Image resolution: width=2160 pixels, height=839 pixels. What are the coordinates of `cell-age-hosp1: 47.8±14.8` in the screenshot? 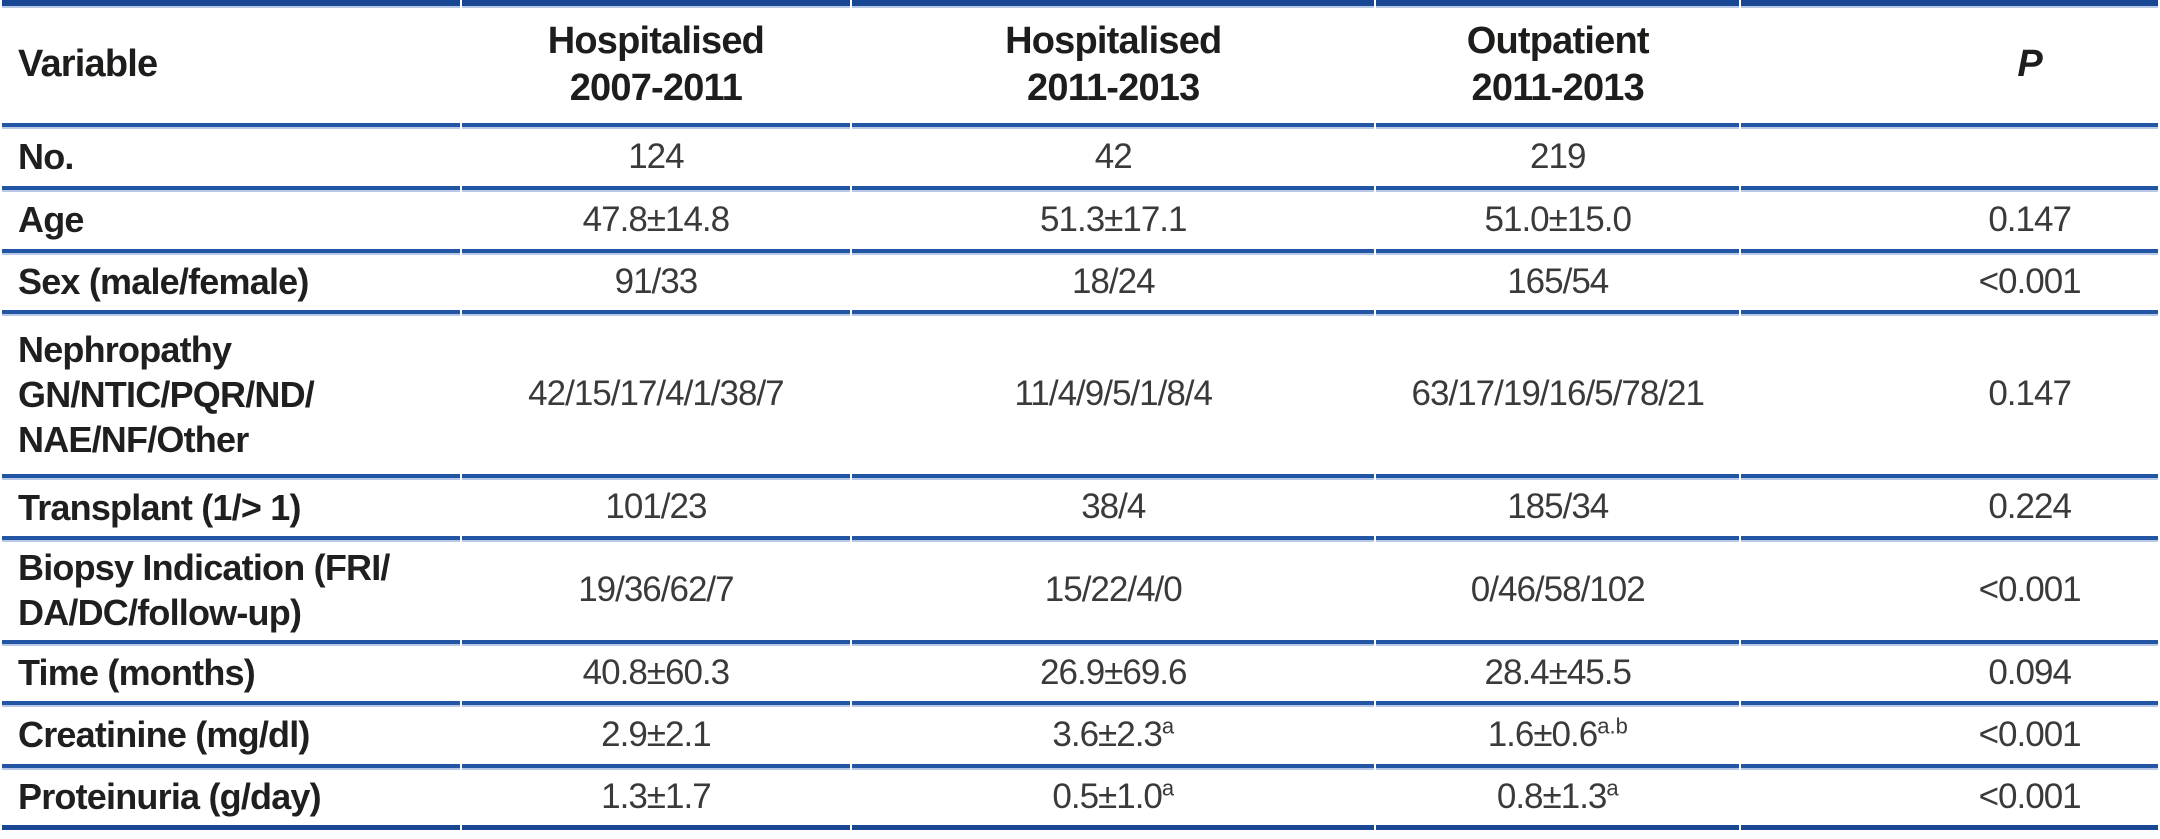 It's located at (656, 217).